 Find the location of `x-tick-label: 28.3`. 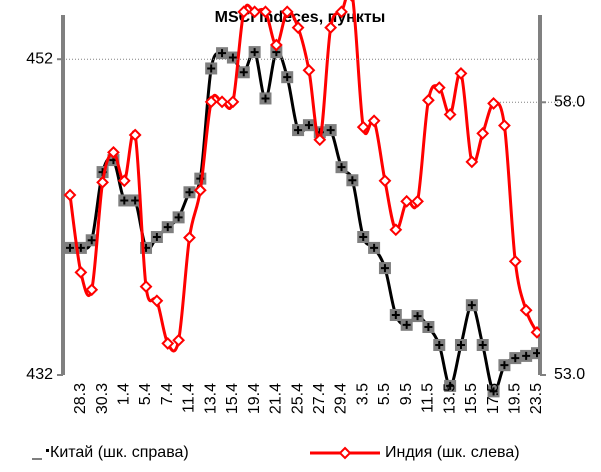

x-tick-label: 28.3 is located at coordinates (80, 398).